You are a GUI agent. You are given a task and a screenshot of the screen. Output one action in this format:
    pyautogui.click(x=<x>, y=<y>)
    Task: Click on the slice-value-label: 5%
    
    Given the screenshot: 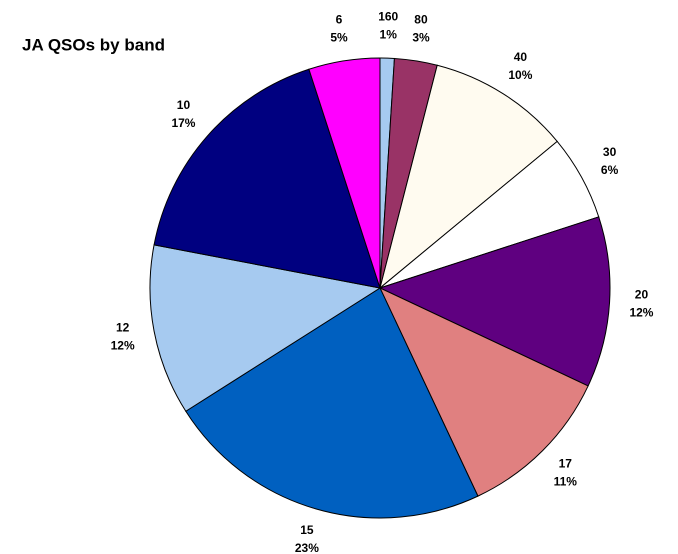 What is the action you would take?
    pyautogui.click(x=339, y=37)
    